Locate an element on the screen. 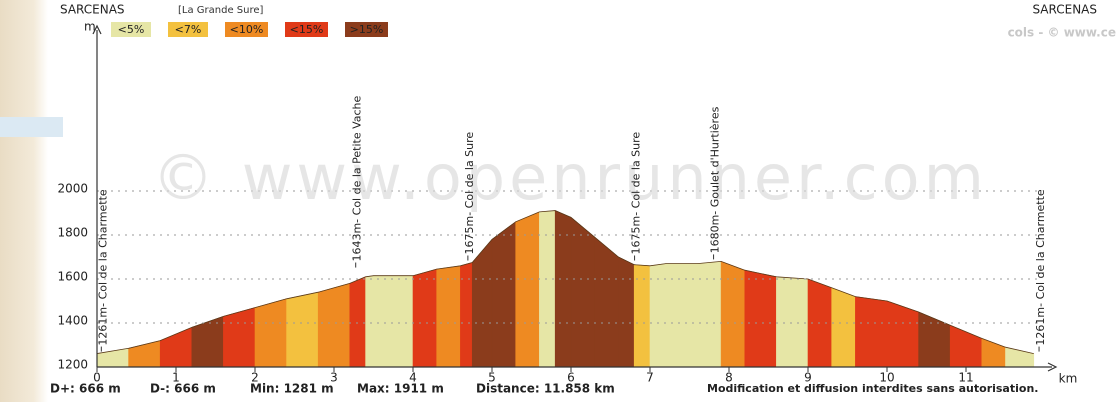 Image resolution: width=1116 pixels, height=402 pixels. y-tick-label: 2000 is located at coordinates (72, 189).